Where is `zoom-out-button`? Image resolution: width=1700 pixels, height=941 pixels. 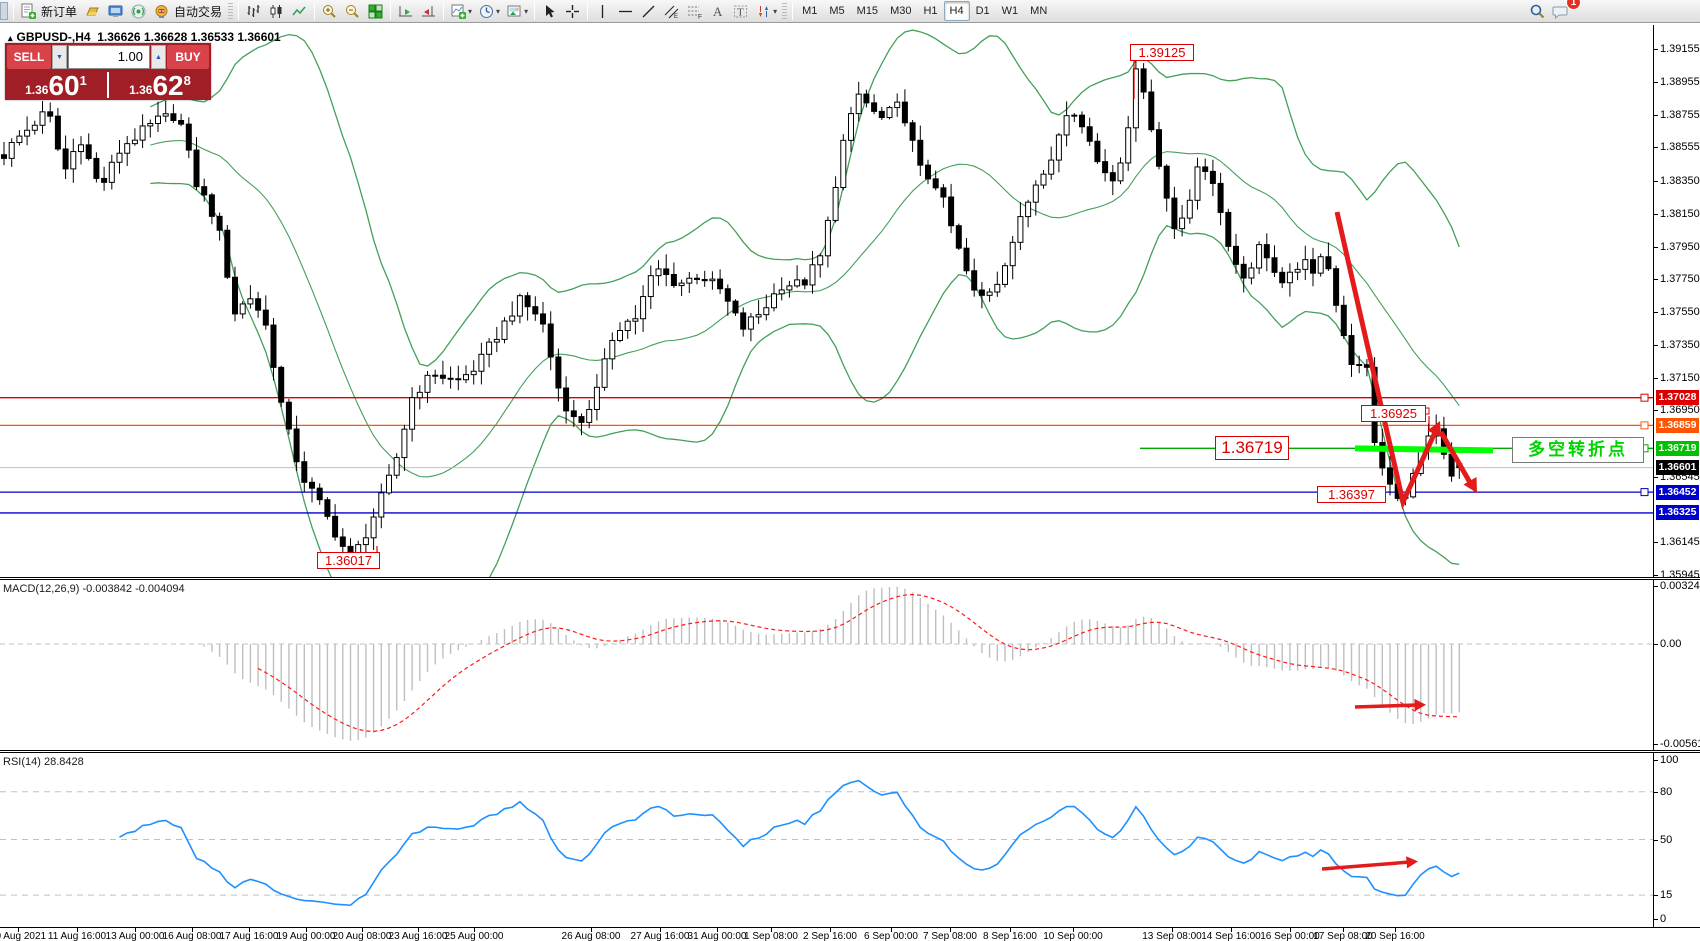 zoom-out-button is located at coordinates (352, 11).